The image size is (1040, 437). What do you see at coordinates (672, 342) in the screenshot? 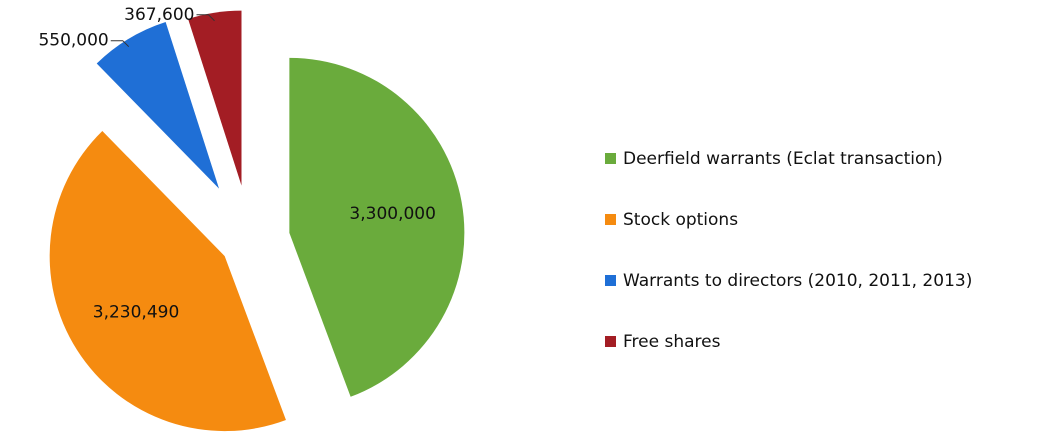
I see `legend-label: Free shares` at bounding box center [672, 342].